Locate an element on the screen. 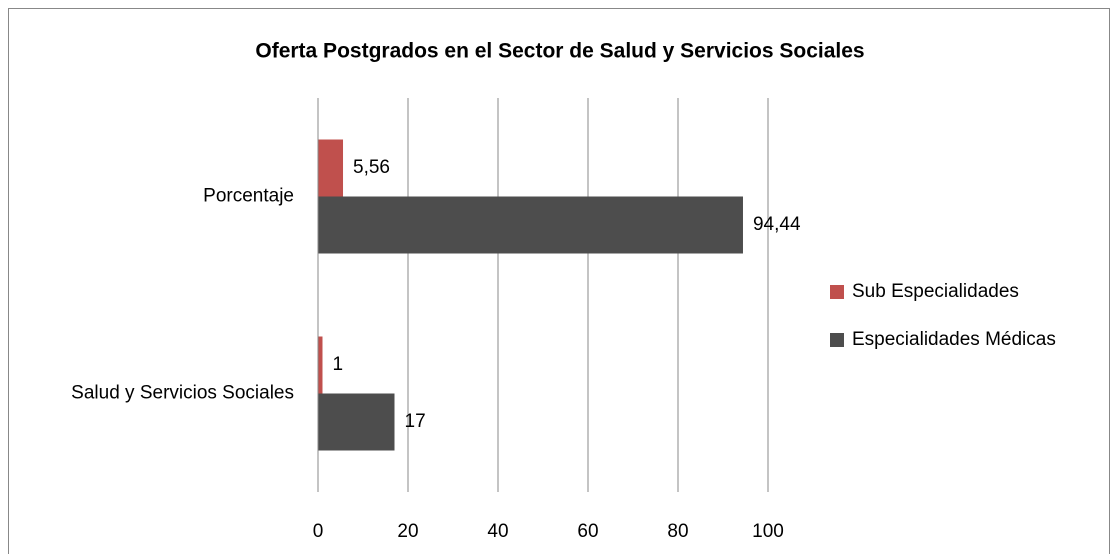 This screenshot has height=554, width=1118. x-tick-label: 0 is located at coordinates (318, 531).